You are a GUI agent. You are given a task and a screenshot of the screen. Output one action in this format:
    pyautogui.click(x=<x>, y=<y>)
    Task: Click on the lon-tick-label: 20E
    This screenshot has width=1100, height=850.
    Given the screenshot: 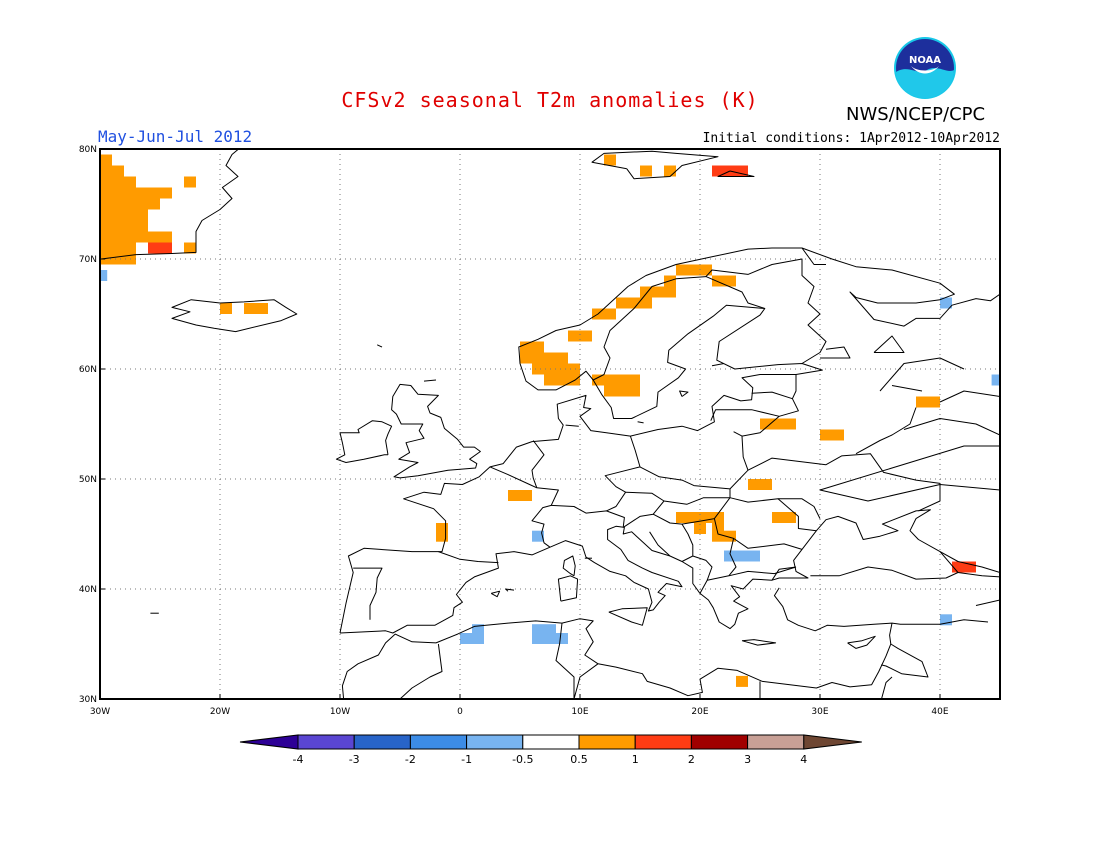 What is the action you would take?
    pyautogui.click(x=699, y=712)
    